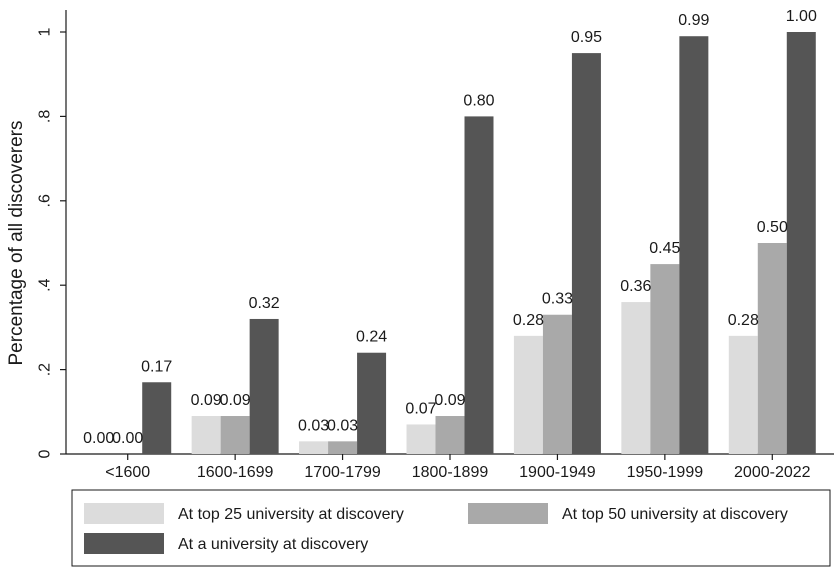  I want to click on y-tick-label: .8, so click(45, 116).